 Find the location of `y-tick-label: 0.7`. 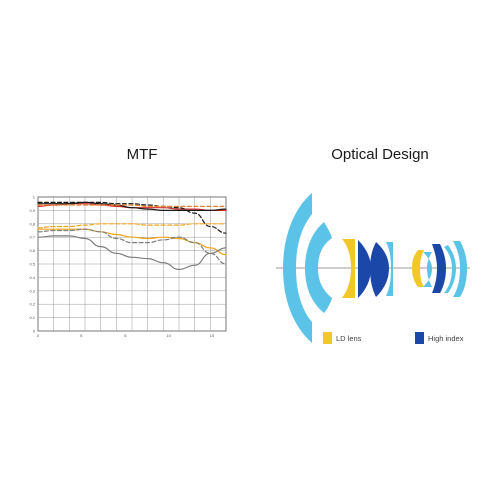

y-tick-label: 0.7 is located at coordinates (32, 237).